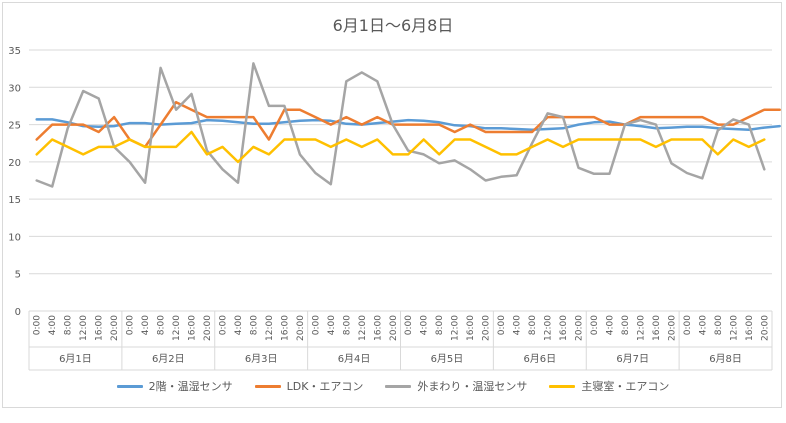  What do you see at coordinates (14, 200) in the screenshot?
I see `y-tick-label: 15` at bounding box center [14, 200].